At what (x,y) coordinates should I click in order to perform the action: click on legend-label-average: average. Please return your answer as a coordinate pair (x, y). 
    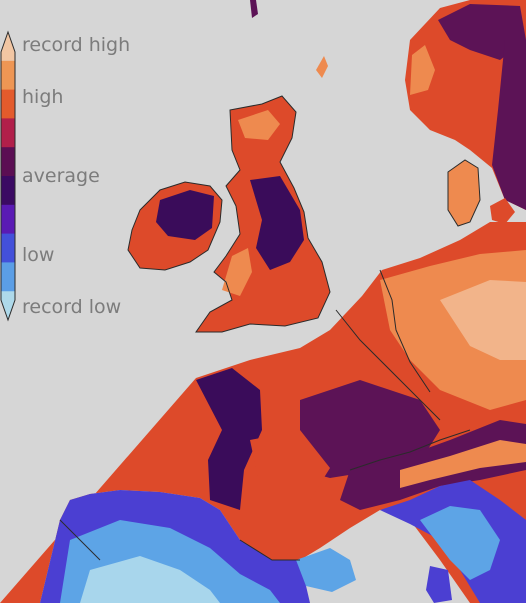
    Looking at the image, I should click on (61, 176).